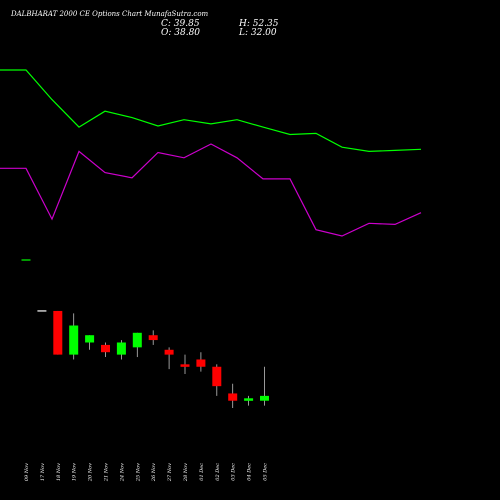  I want to click on x-axis-label: 21 Nov, so click(107, 472).